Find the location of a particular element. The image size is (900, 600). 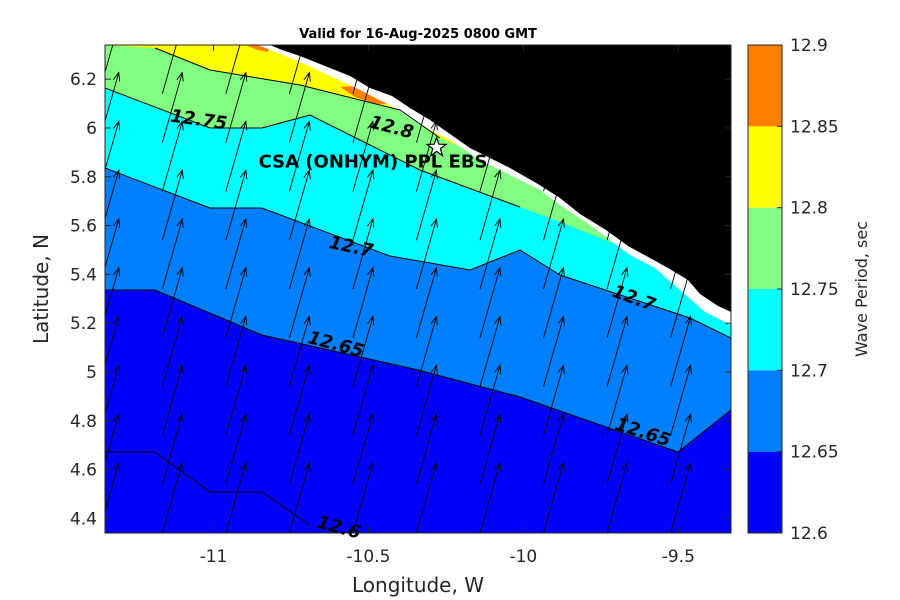

y-tick-label: 6.2 is located at coordinates (83, 80).